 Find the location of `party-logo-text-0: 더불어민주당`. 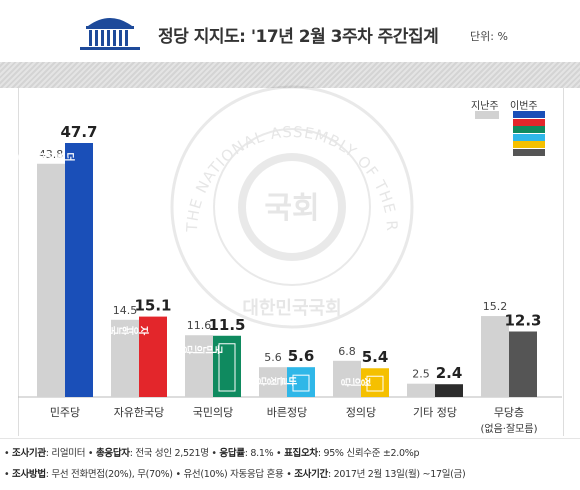

party-logo-text-0: 더불어민주당 is located at coordinates (45, 156).